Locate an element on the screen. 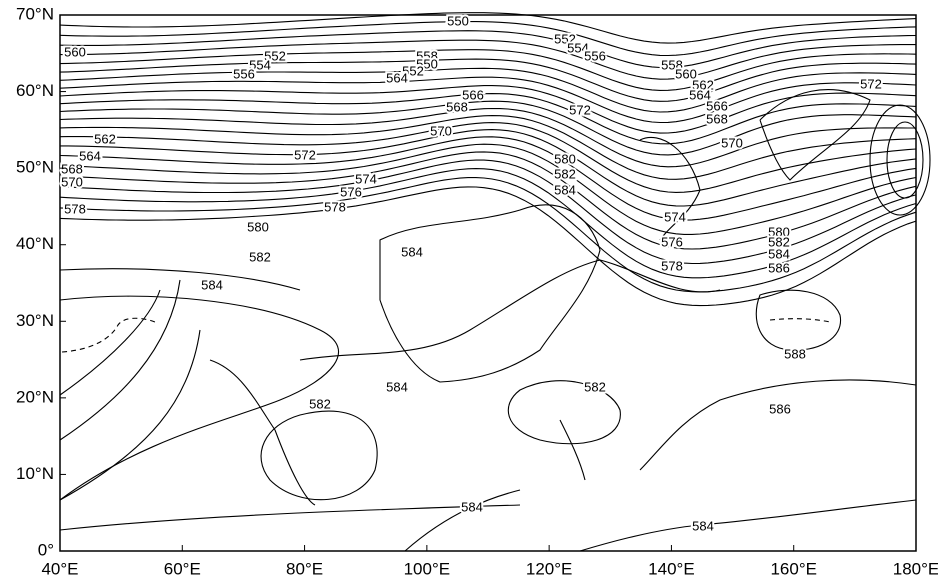  y-tick-label: 50°N is located at coordinates (35, 167).